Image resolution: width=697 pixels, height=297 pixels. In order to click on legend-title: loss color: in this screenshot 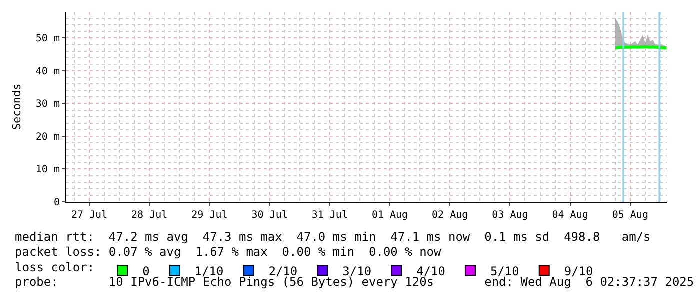, I will do `click(55, 267)`.